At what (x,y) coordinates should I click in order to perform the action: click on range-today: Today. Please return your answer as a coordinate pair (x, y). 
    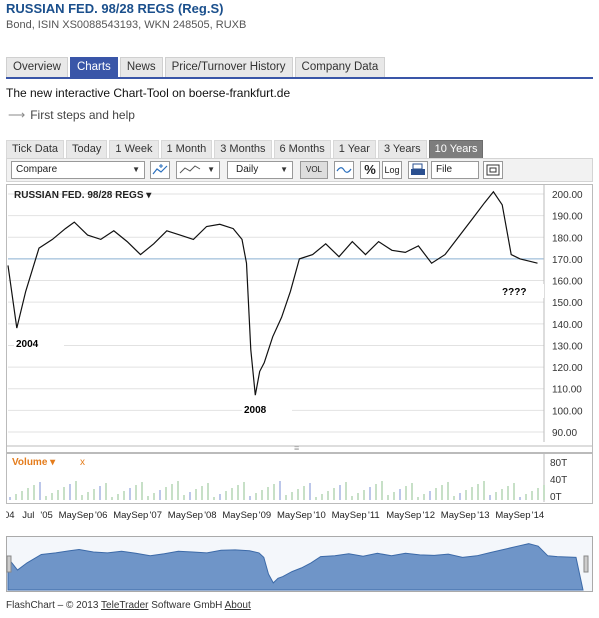
    Looking at the image, I should click on (87, 150).